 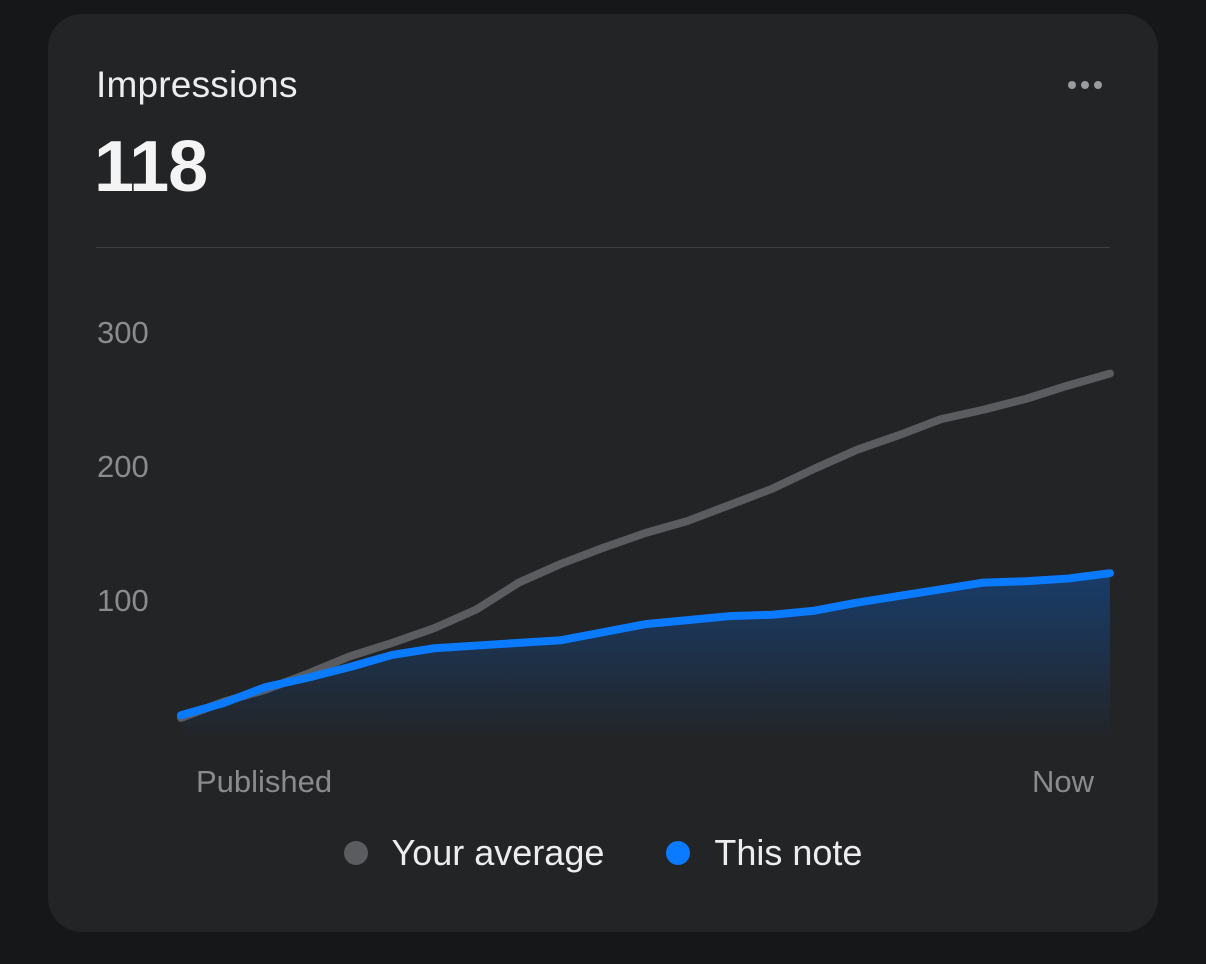 I want to click on x-axis-label-end: Now, so click(x=1063, y=781).